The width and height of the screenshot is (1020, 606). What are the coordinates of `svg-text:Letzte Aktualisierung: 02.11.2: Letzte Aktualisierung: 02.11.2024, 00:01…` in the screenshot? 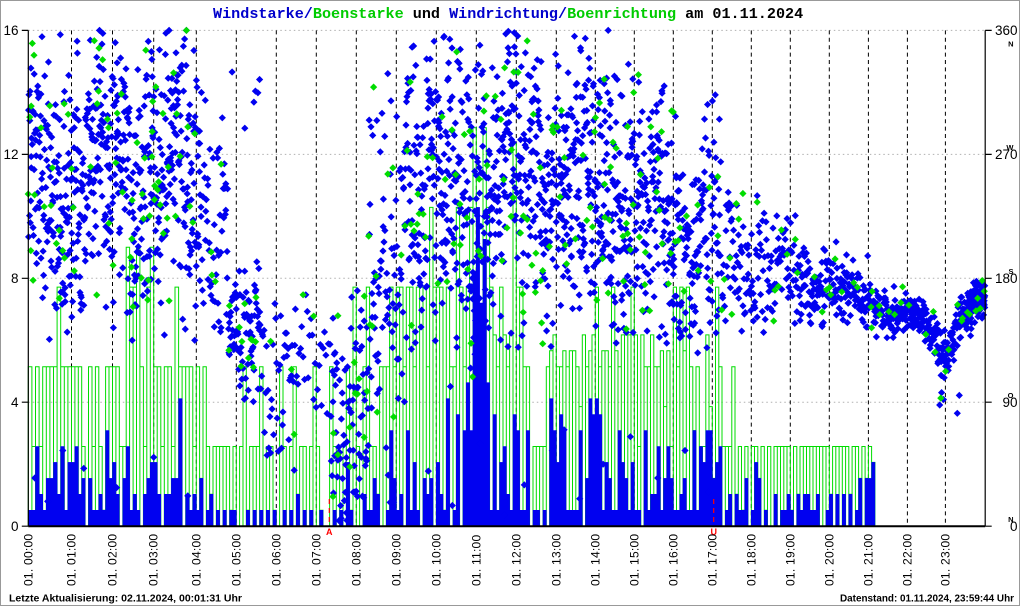 It's located at (125, 599).